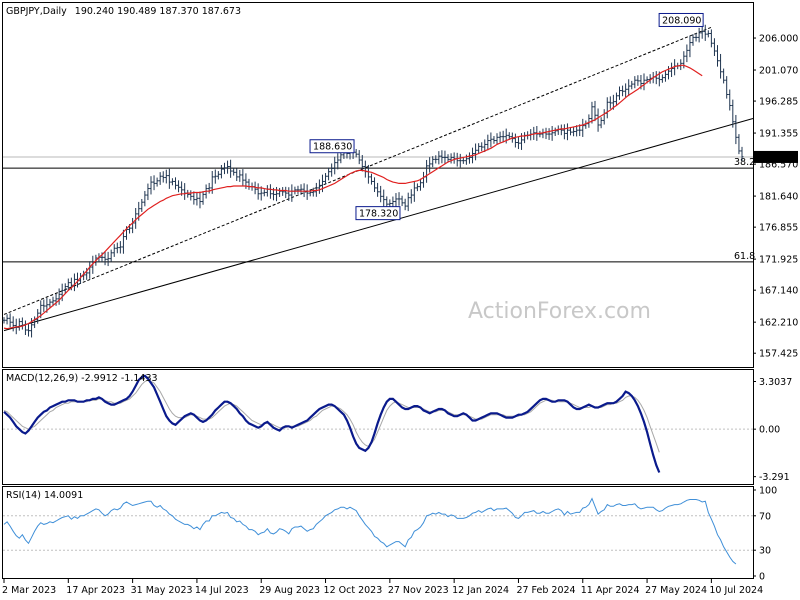 This screenshot has height=600, width=800. What do you see at coordinates (765, 516) in the screenshot?
I see `rsi-y-tick-label: 70` at bounding box center [765, 516].